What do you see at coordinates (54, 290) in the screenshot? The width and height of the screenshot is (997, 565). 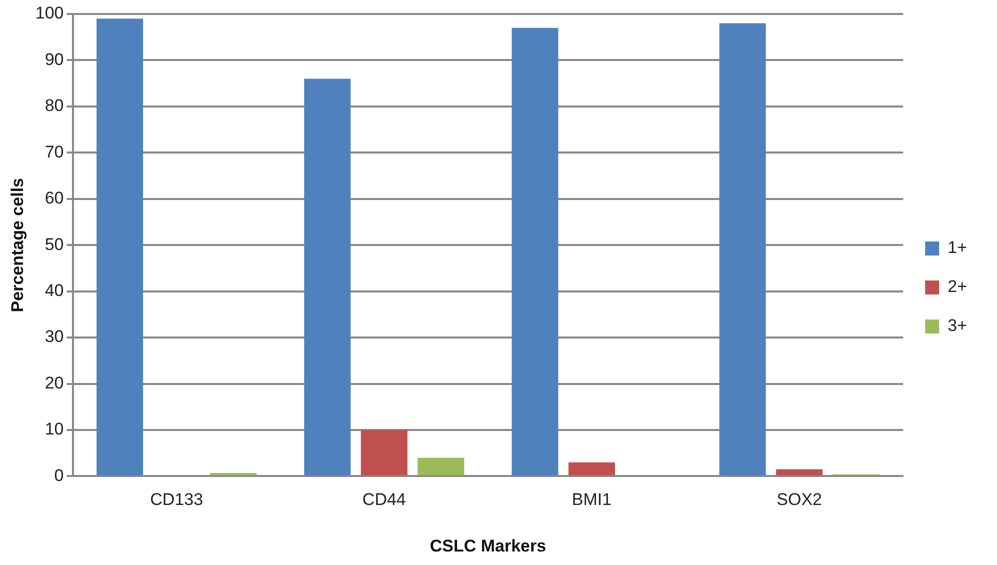 I see `y-tick-label: 40` at bounding box center [54, 290].